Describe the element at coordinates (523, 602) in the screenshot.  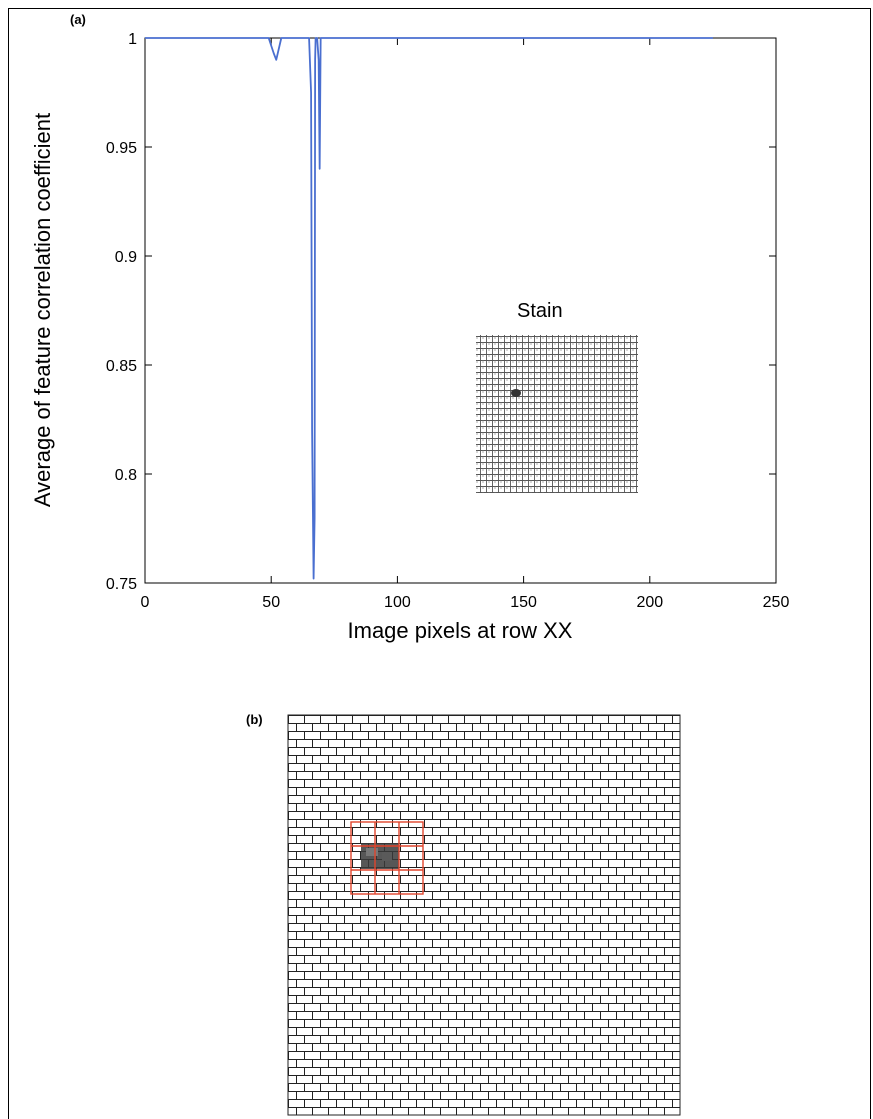
I see `x-tick-label: 150` at that location.